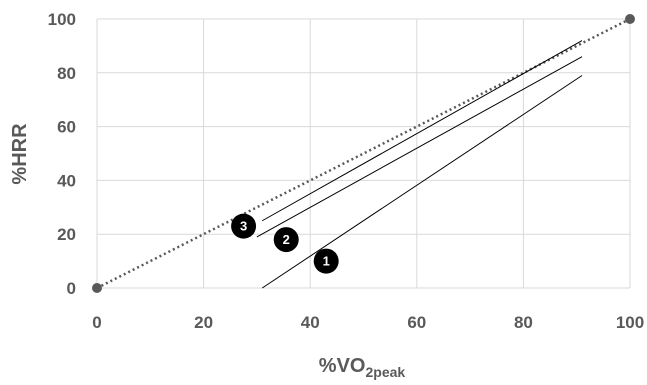 The image size is (647, 385). I want to click on x-tick-label: 0, so click(96, 322).